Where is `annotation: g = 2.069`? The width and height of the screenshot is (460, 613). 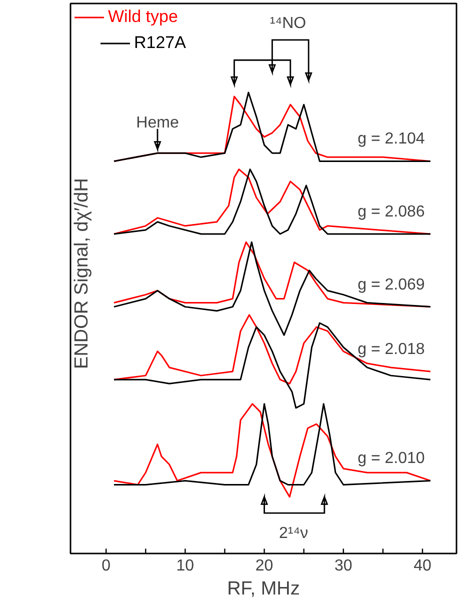
annotation: g = 2.069 is located at coordinates (391, 285).